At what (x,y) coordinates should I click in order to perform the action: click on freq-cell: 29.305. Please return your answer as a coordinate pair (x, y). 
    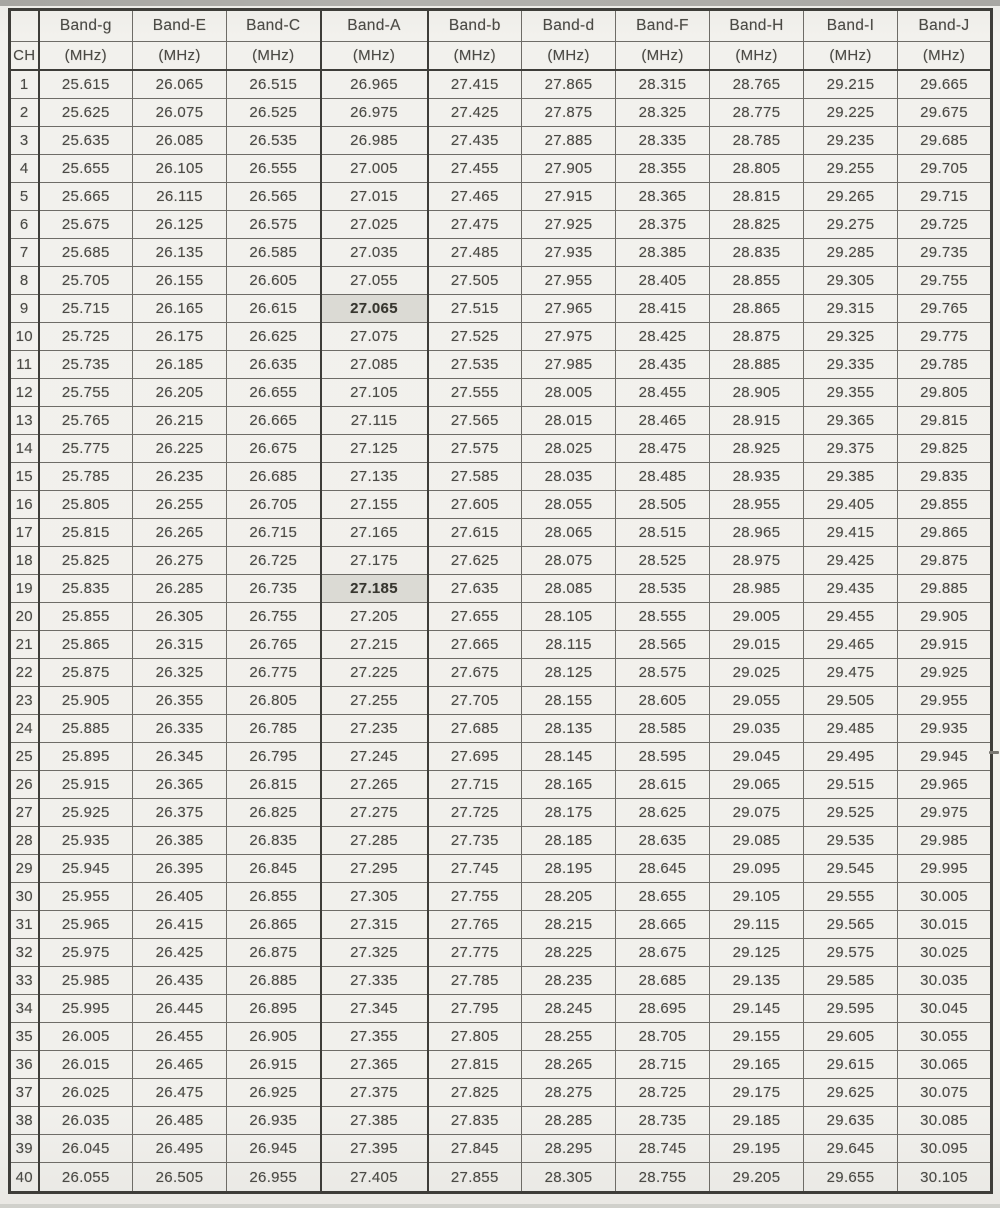
    Looking at the image, I should click on (850, 281).